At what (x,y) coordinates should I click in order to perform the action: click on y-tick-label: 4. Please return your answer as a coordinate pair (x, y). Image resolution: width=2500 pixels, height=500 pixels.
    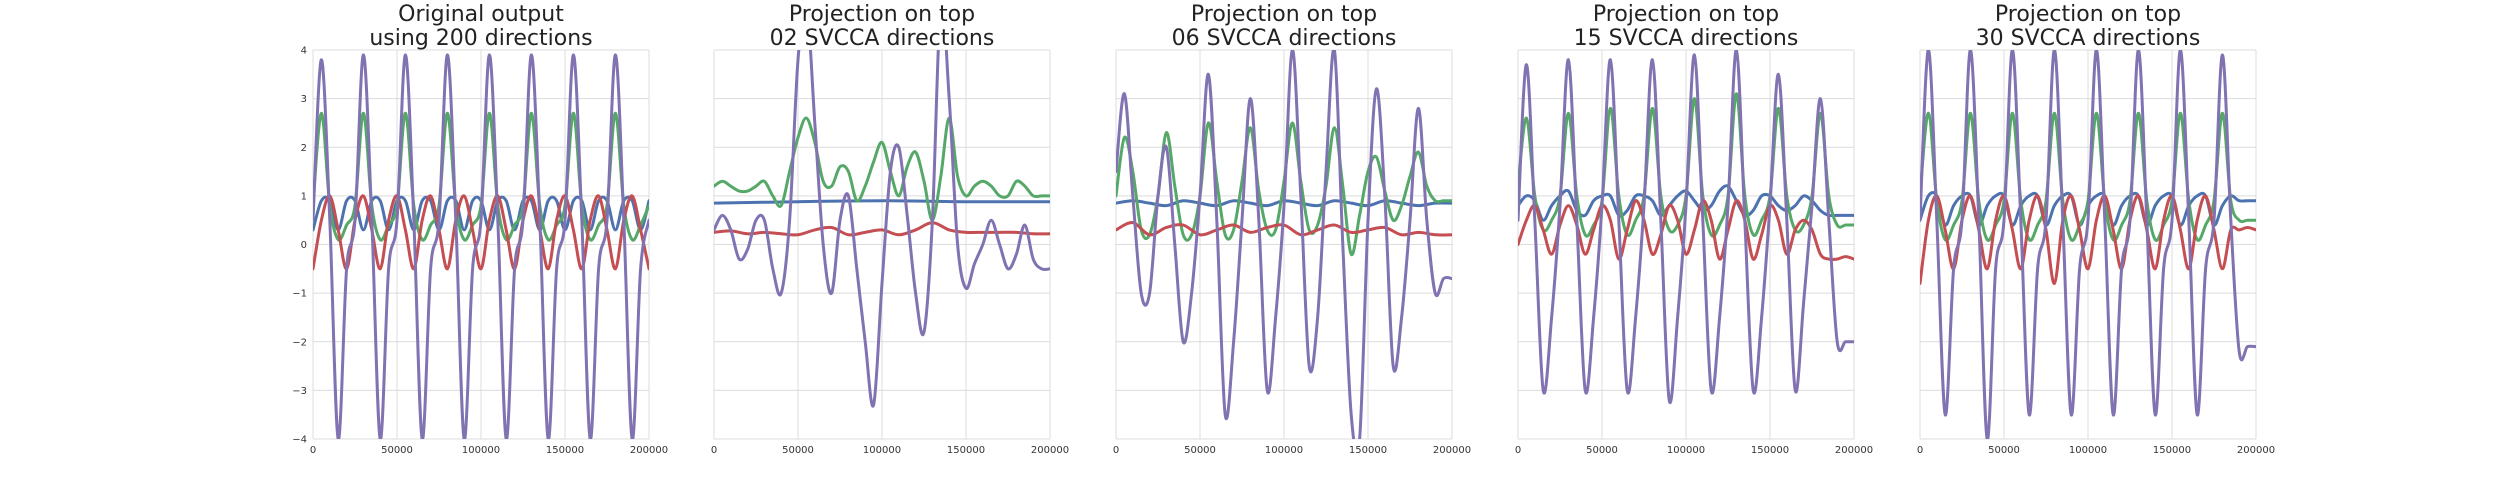
    Looking at the image, I should click on (304, 51).